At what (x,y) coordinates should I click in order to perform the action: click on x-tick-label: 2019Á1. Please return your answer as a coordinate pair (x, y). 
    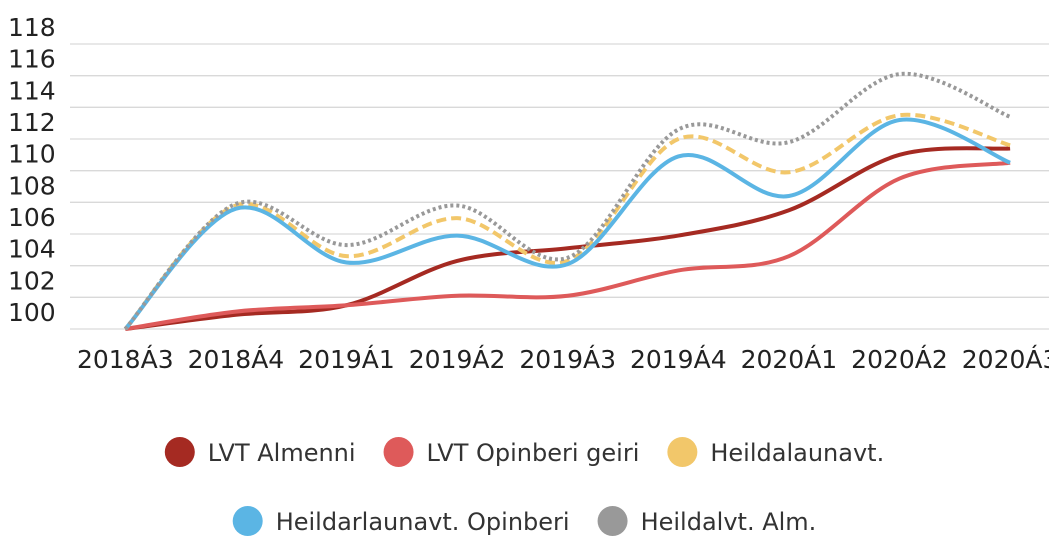
    Looking at the image, I should click on (346, 359).